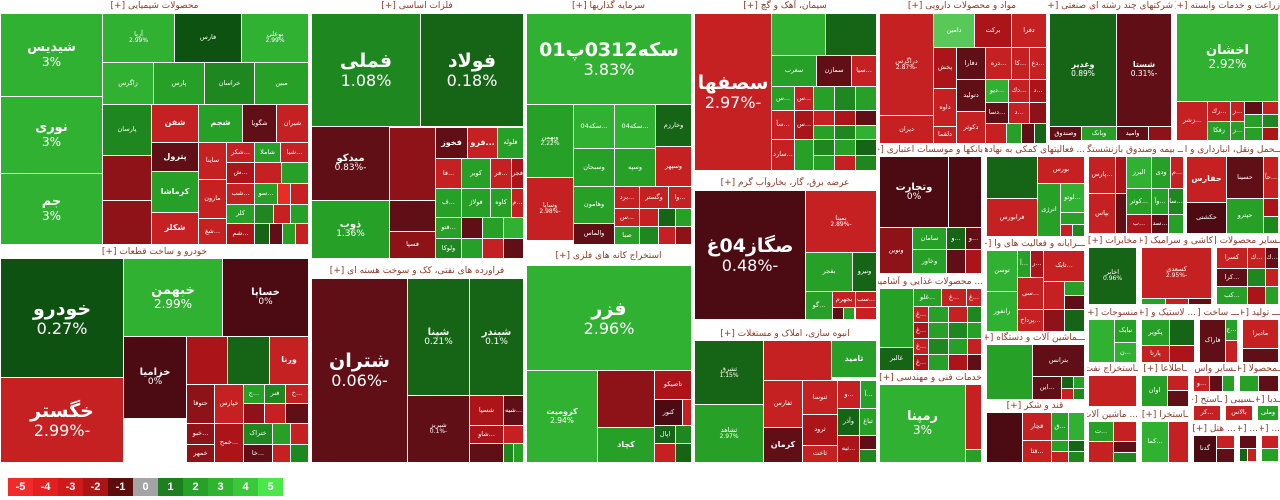 Image resolution: width=1280 pixels, height=500 pixels. Describe the element at coordinates (785, 183) in the screenshot. I see `sector-header: عرضه برق، گاز، بخاروآب گرم [+]` at that location.